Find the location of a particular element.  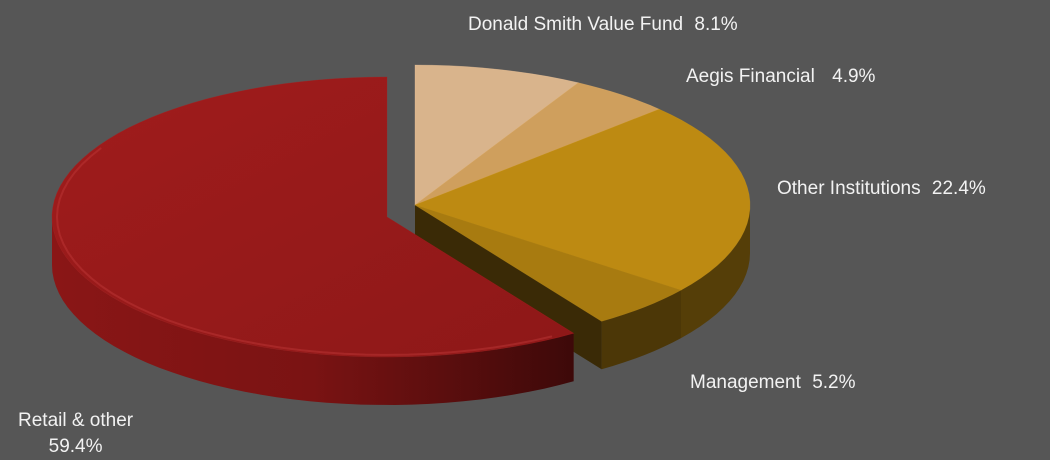

slice-label-value: 5.2% is located at coordinates (834, 382).